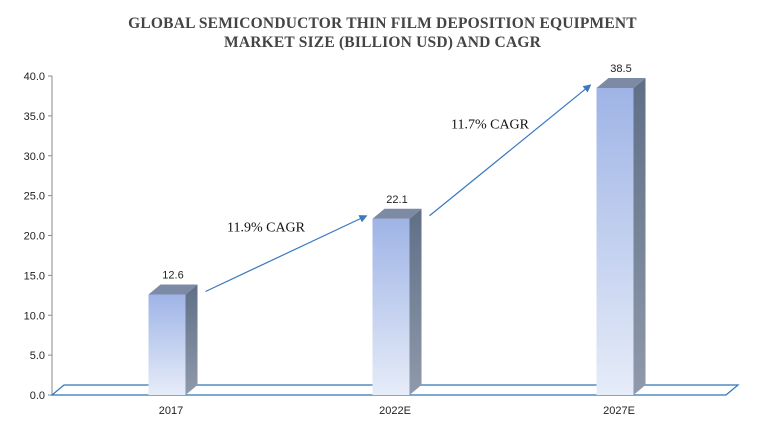 This screenshot has width=765, height=429. Describe the element at coordinates (34, 77) in the screenshot. I see `y-tick-label: 40.0` at that location.